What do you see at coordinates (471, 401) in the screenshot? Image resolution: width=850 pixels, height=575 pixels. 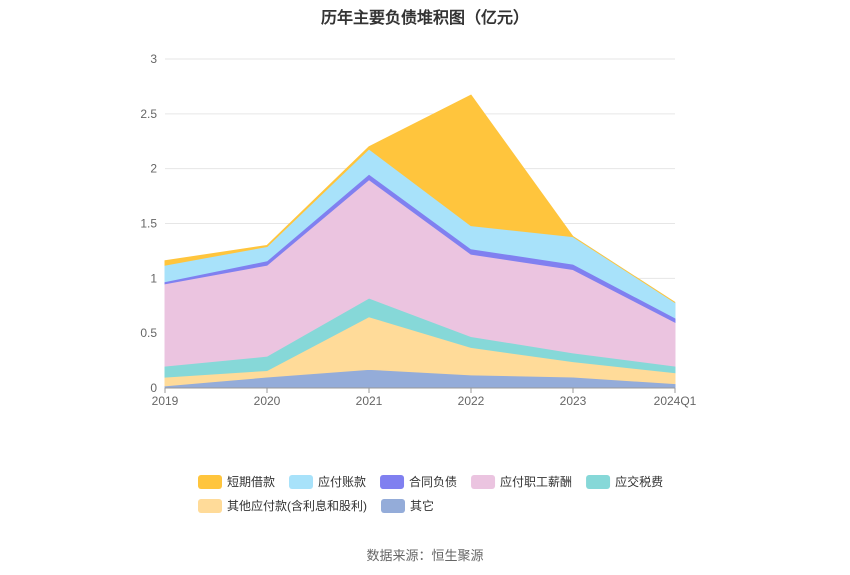 I see `x-tick-label: 2022` at bounding box center [471, 401].